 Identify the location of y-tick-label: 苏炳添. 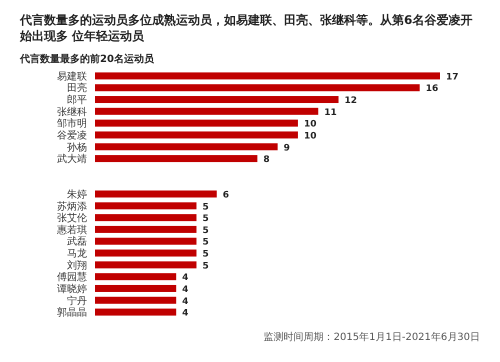
(72, 206).